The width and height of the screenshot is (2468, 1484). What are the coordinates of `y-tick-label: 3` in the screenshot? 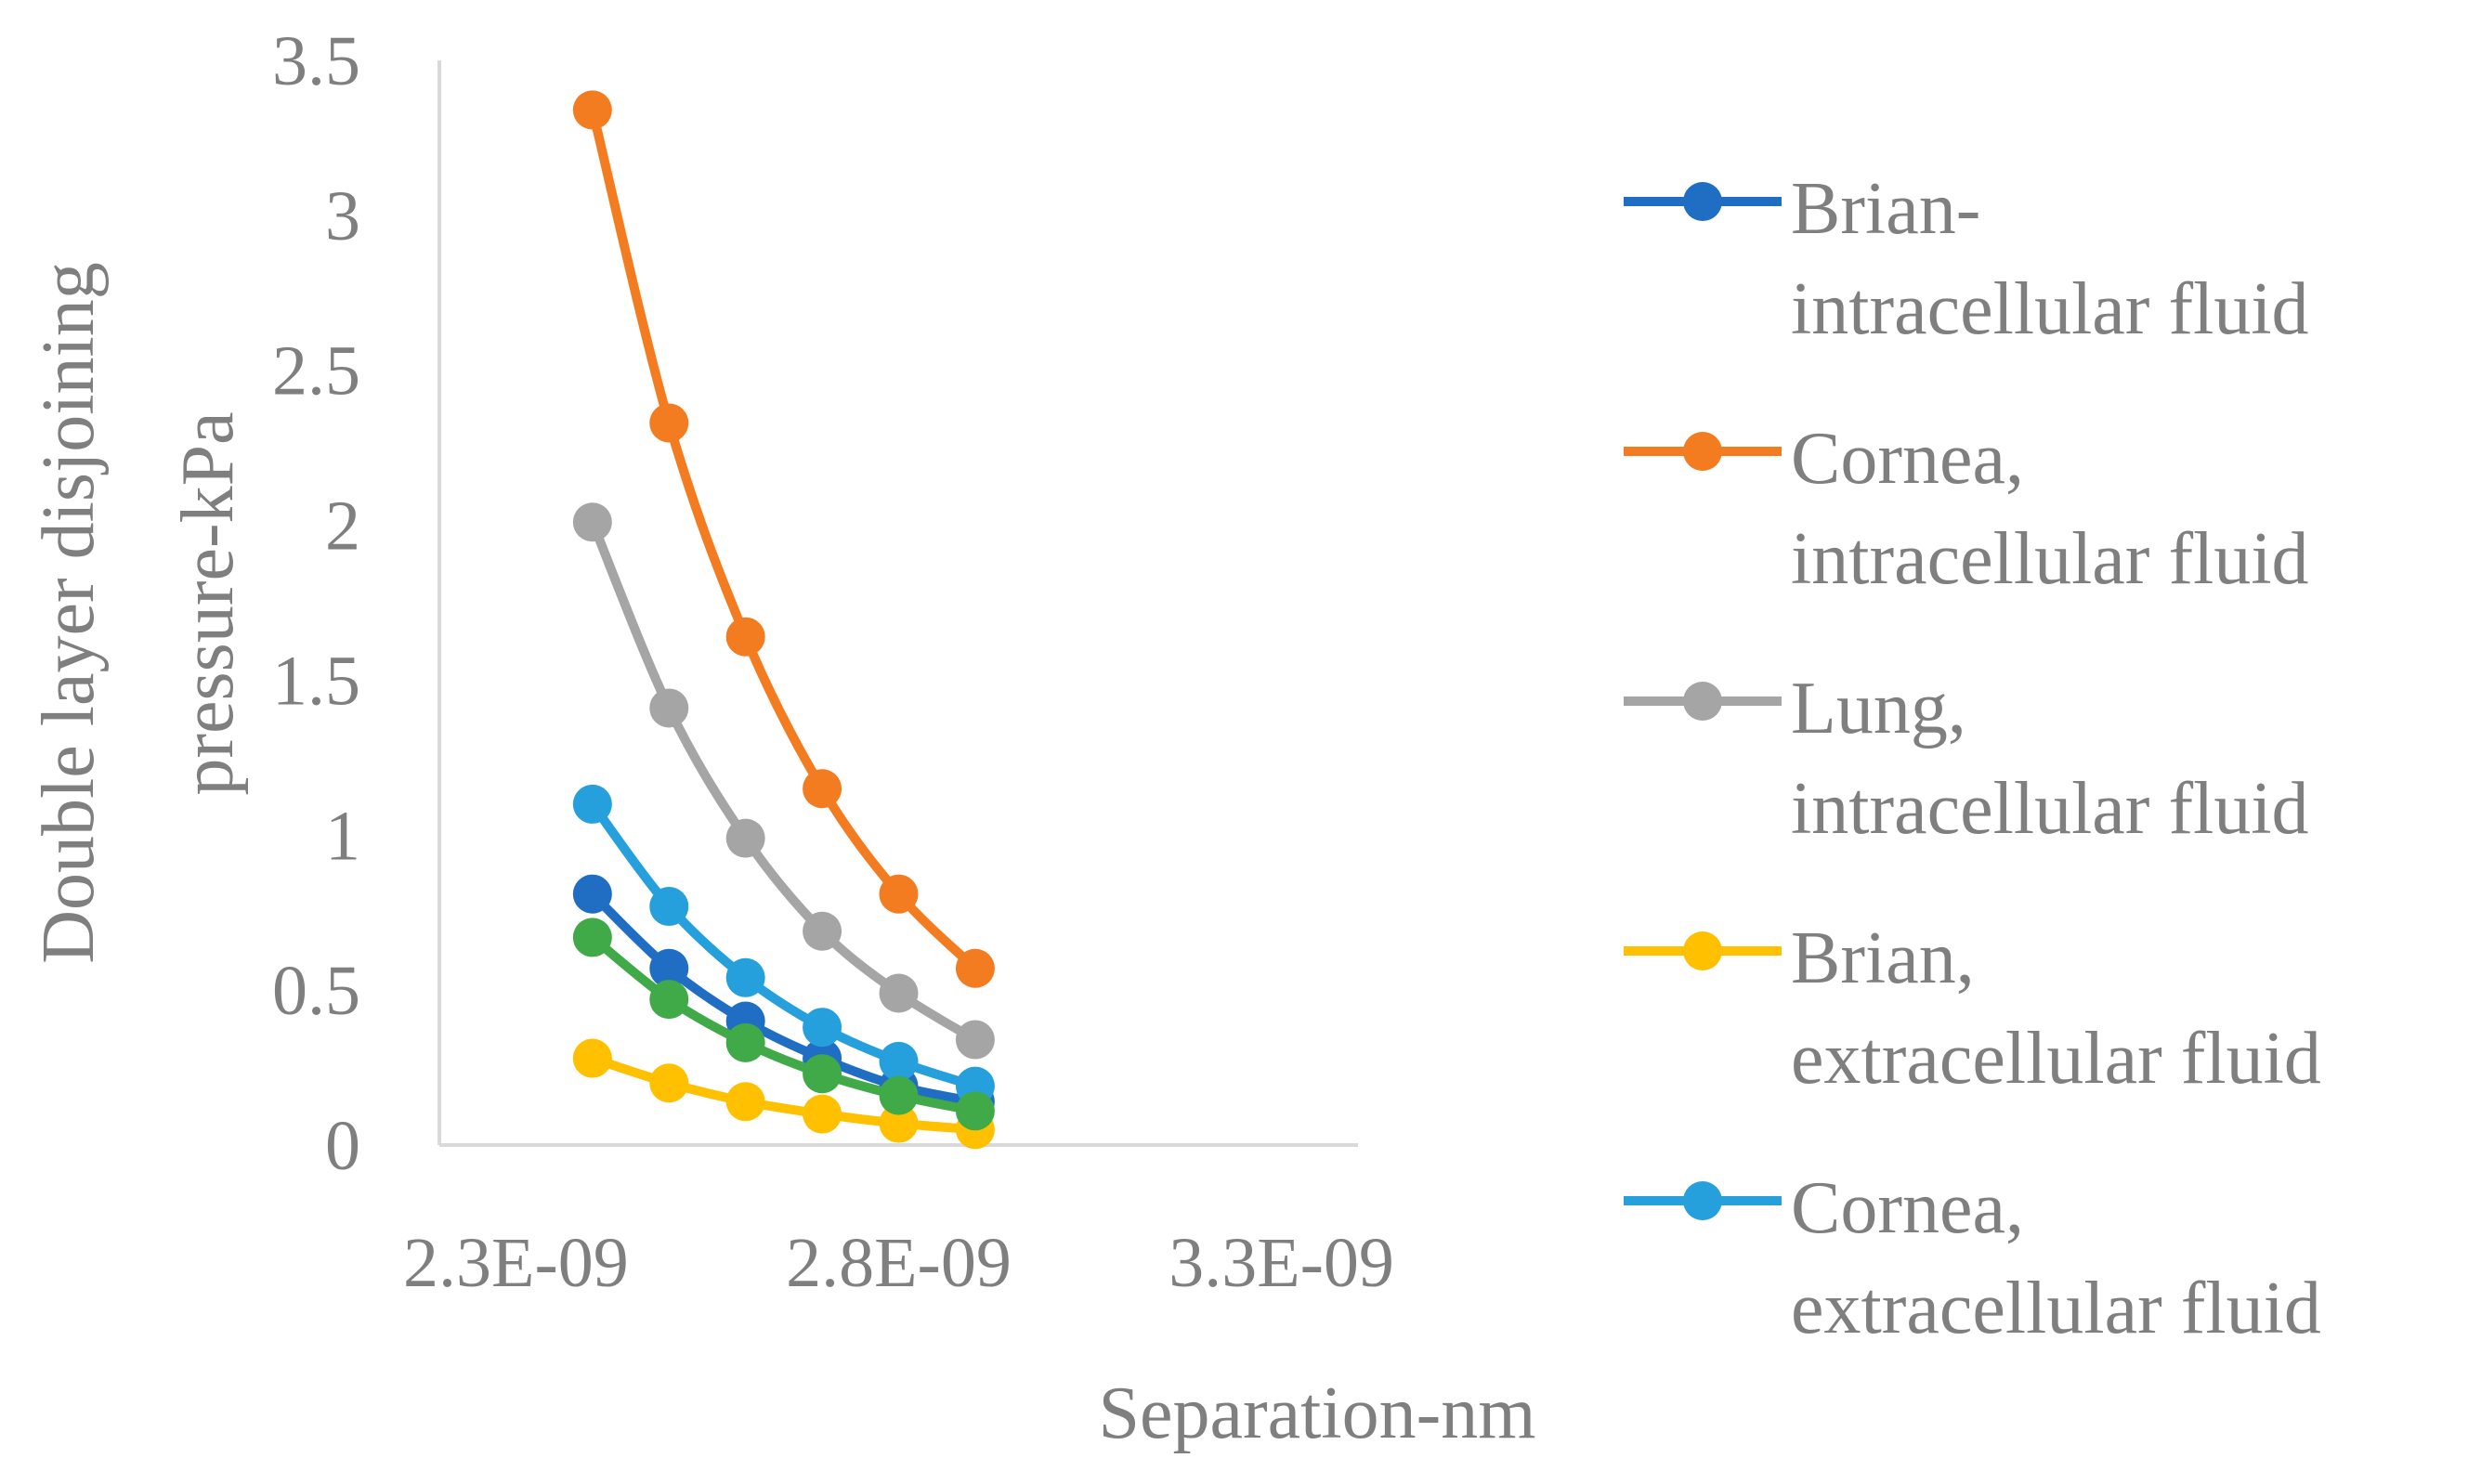 It's located at (342, 216).